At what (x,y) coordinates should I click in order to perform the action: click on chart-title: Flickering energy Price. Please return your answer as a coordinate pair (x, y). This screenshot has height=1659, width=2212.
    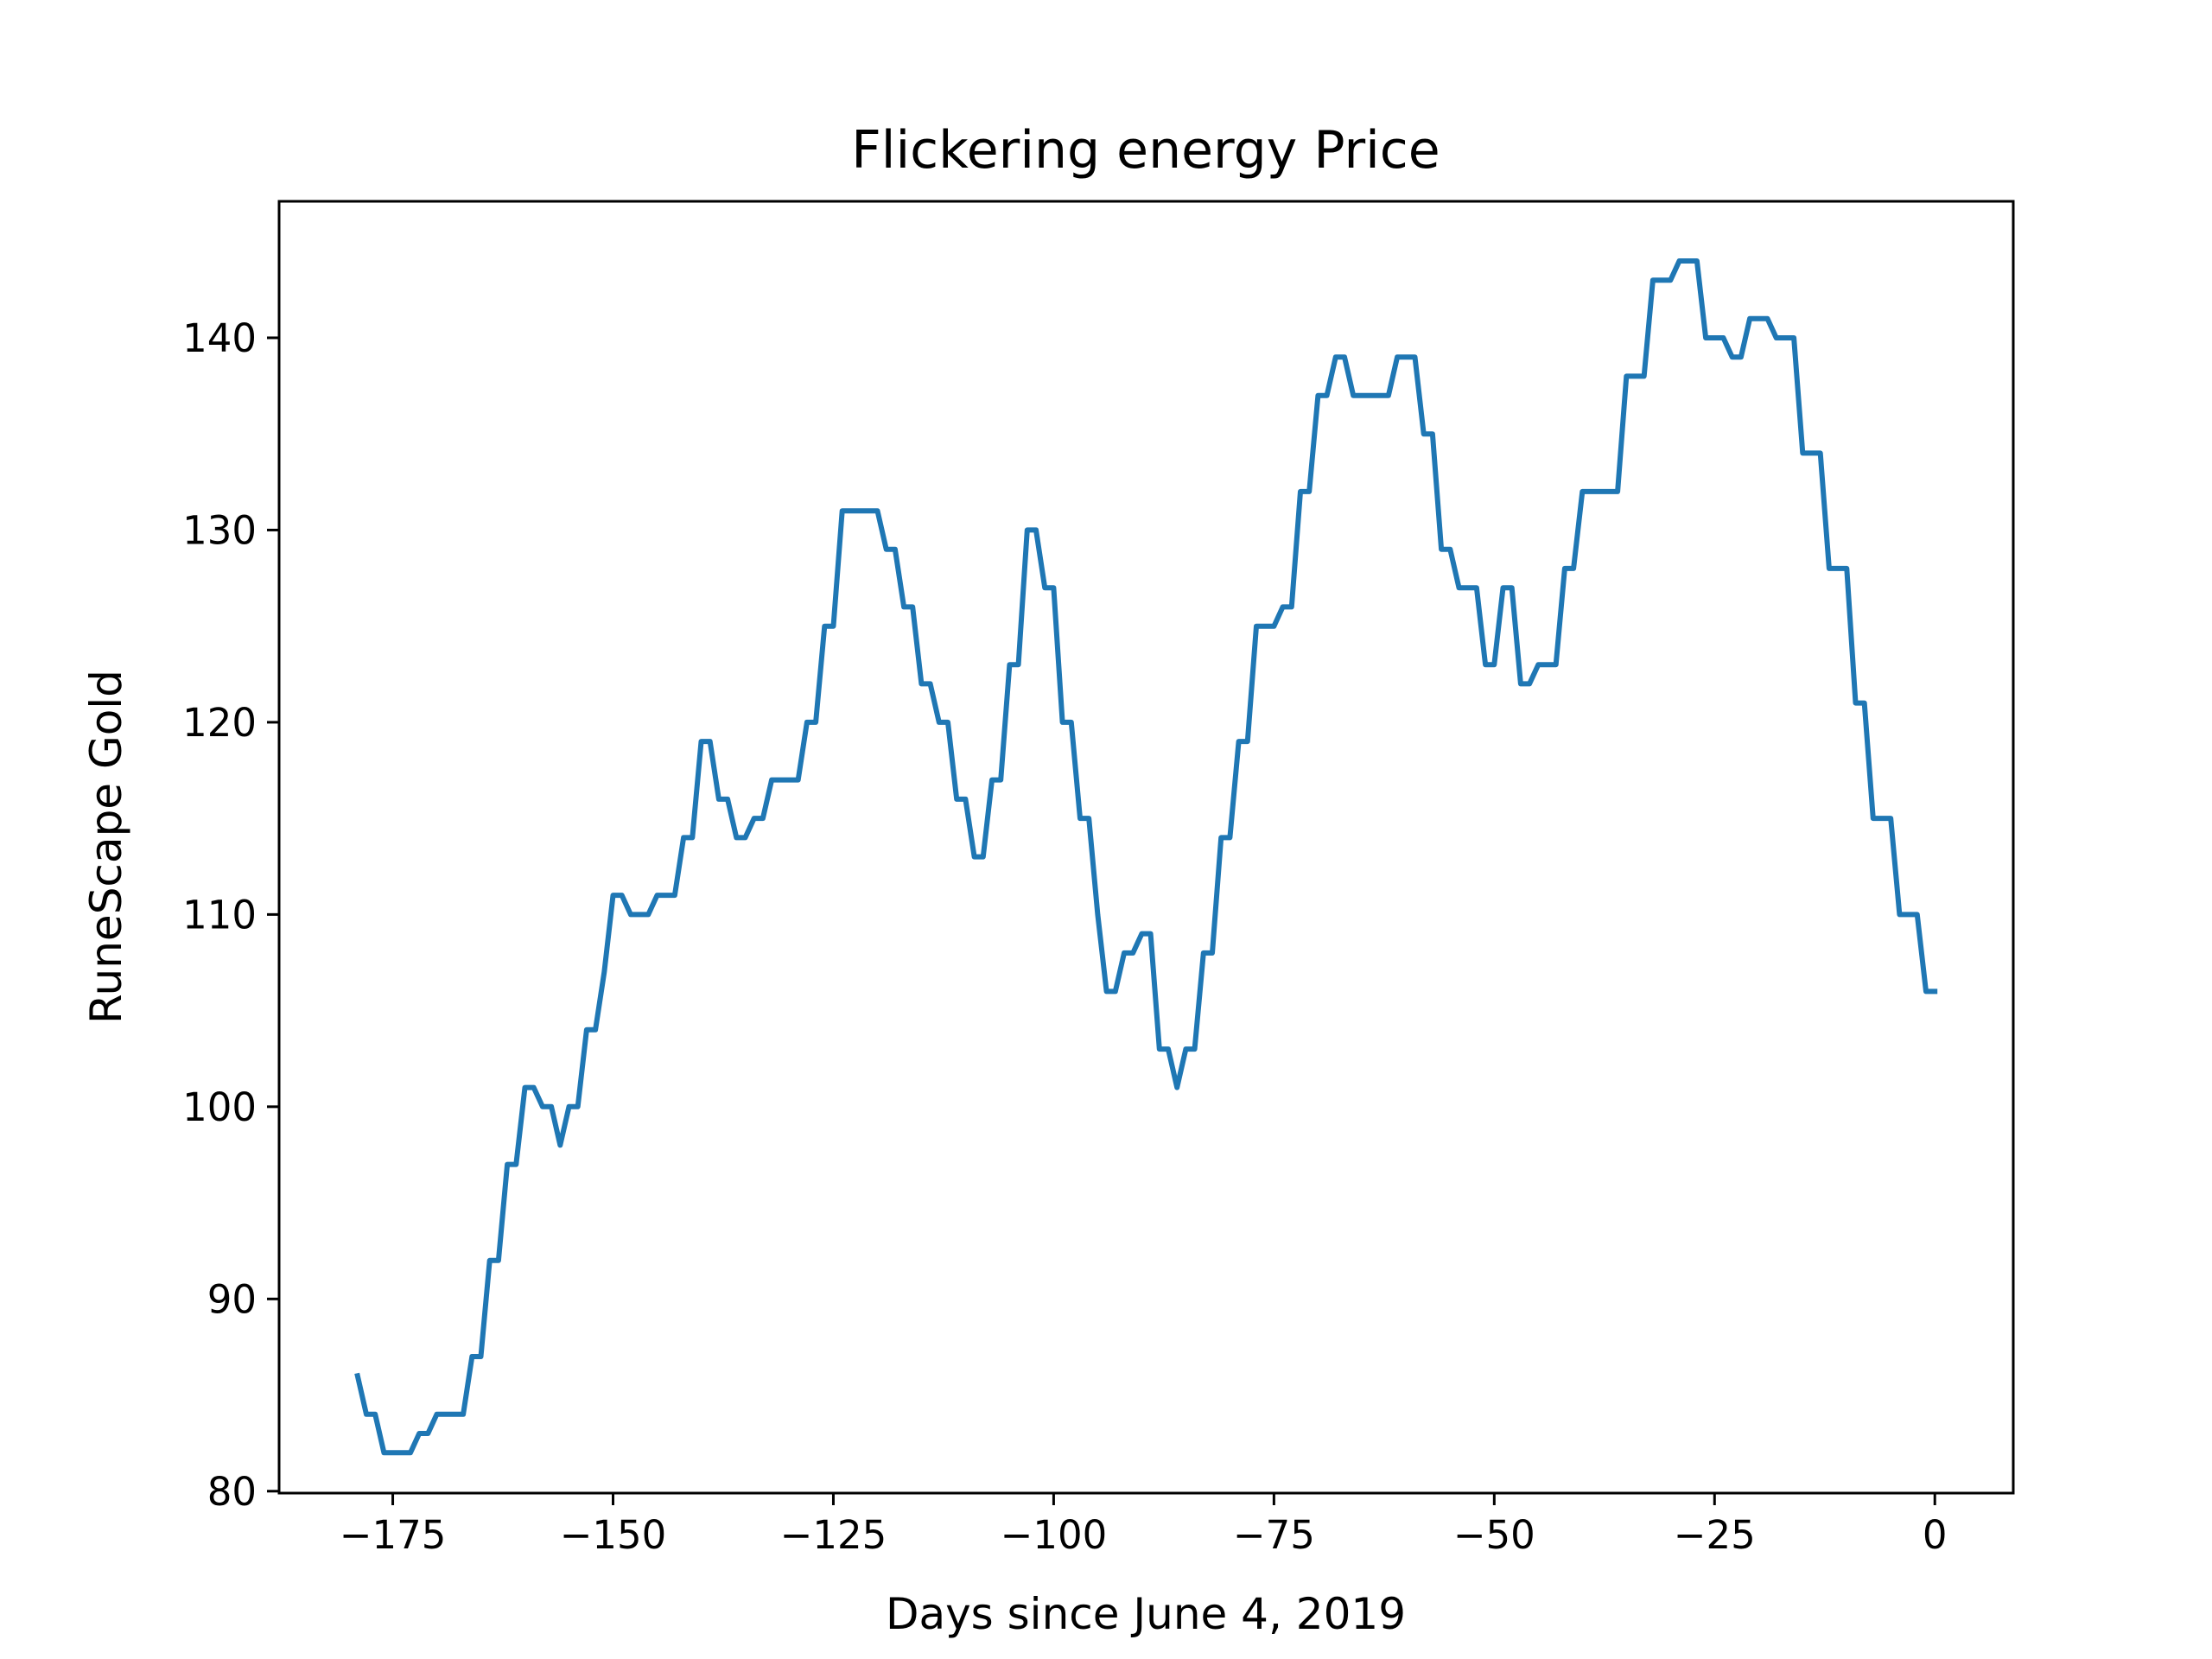
    Looking at the image, I should click on (1145, 150).